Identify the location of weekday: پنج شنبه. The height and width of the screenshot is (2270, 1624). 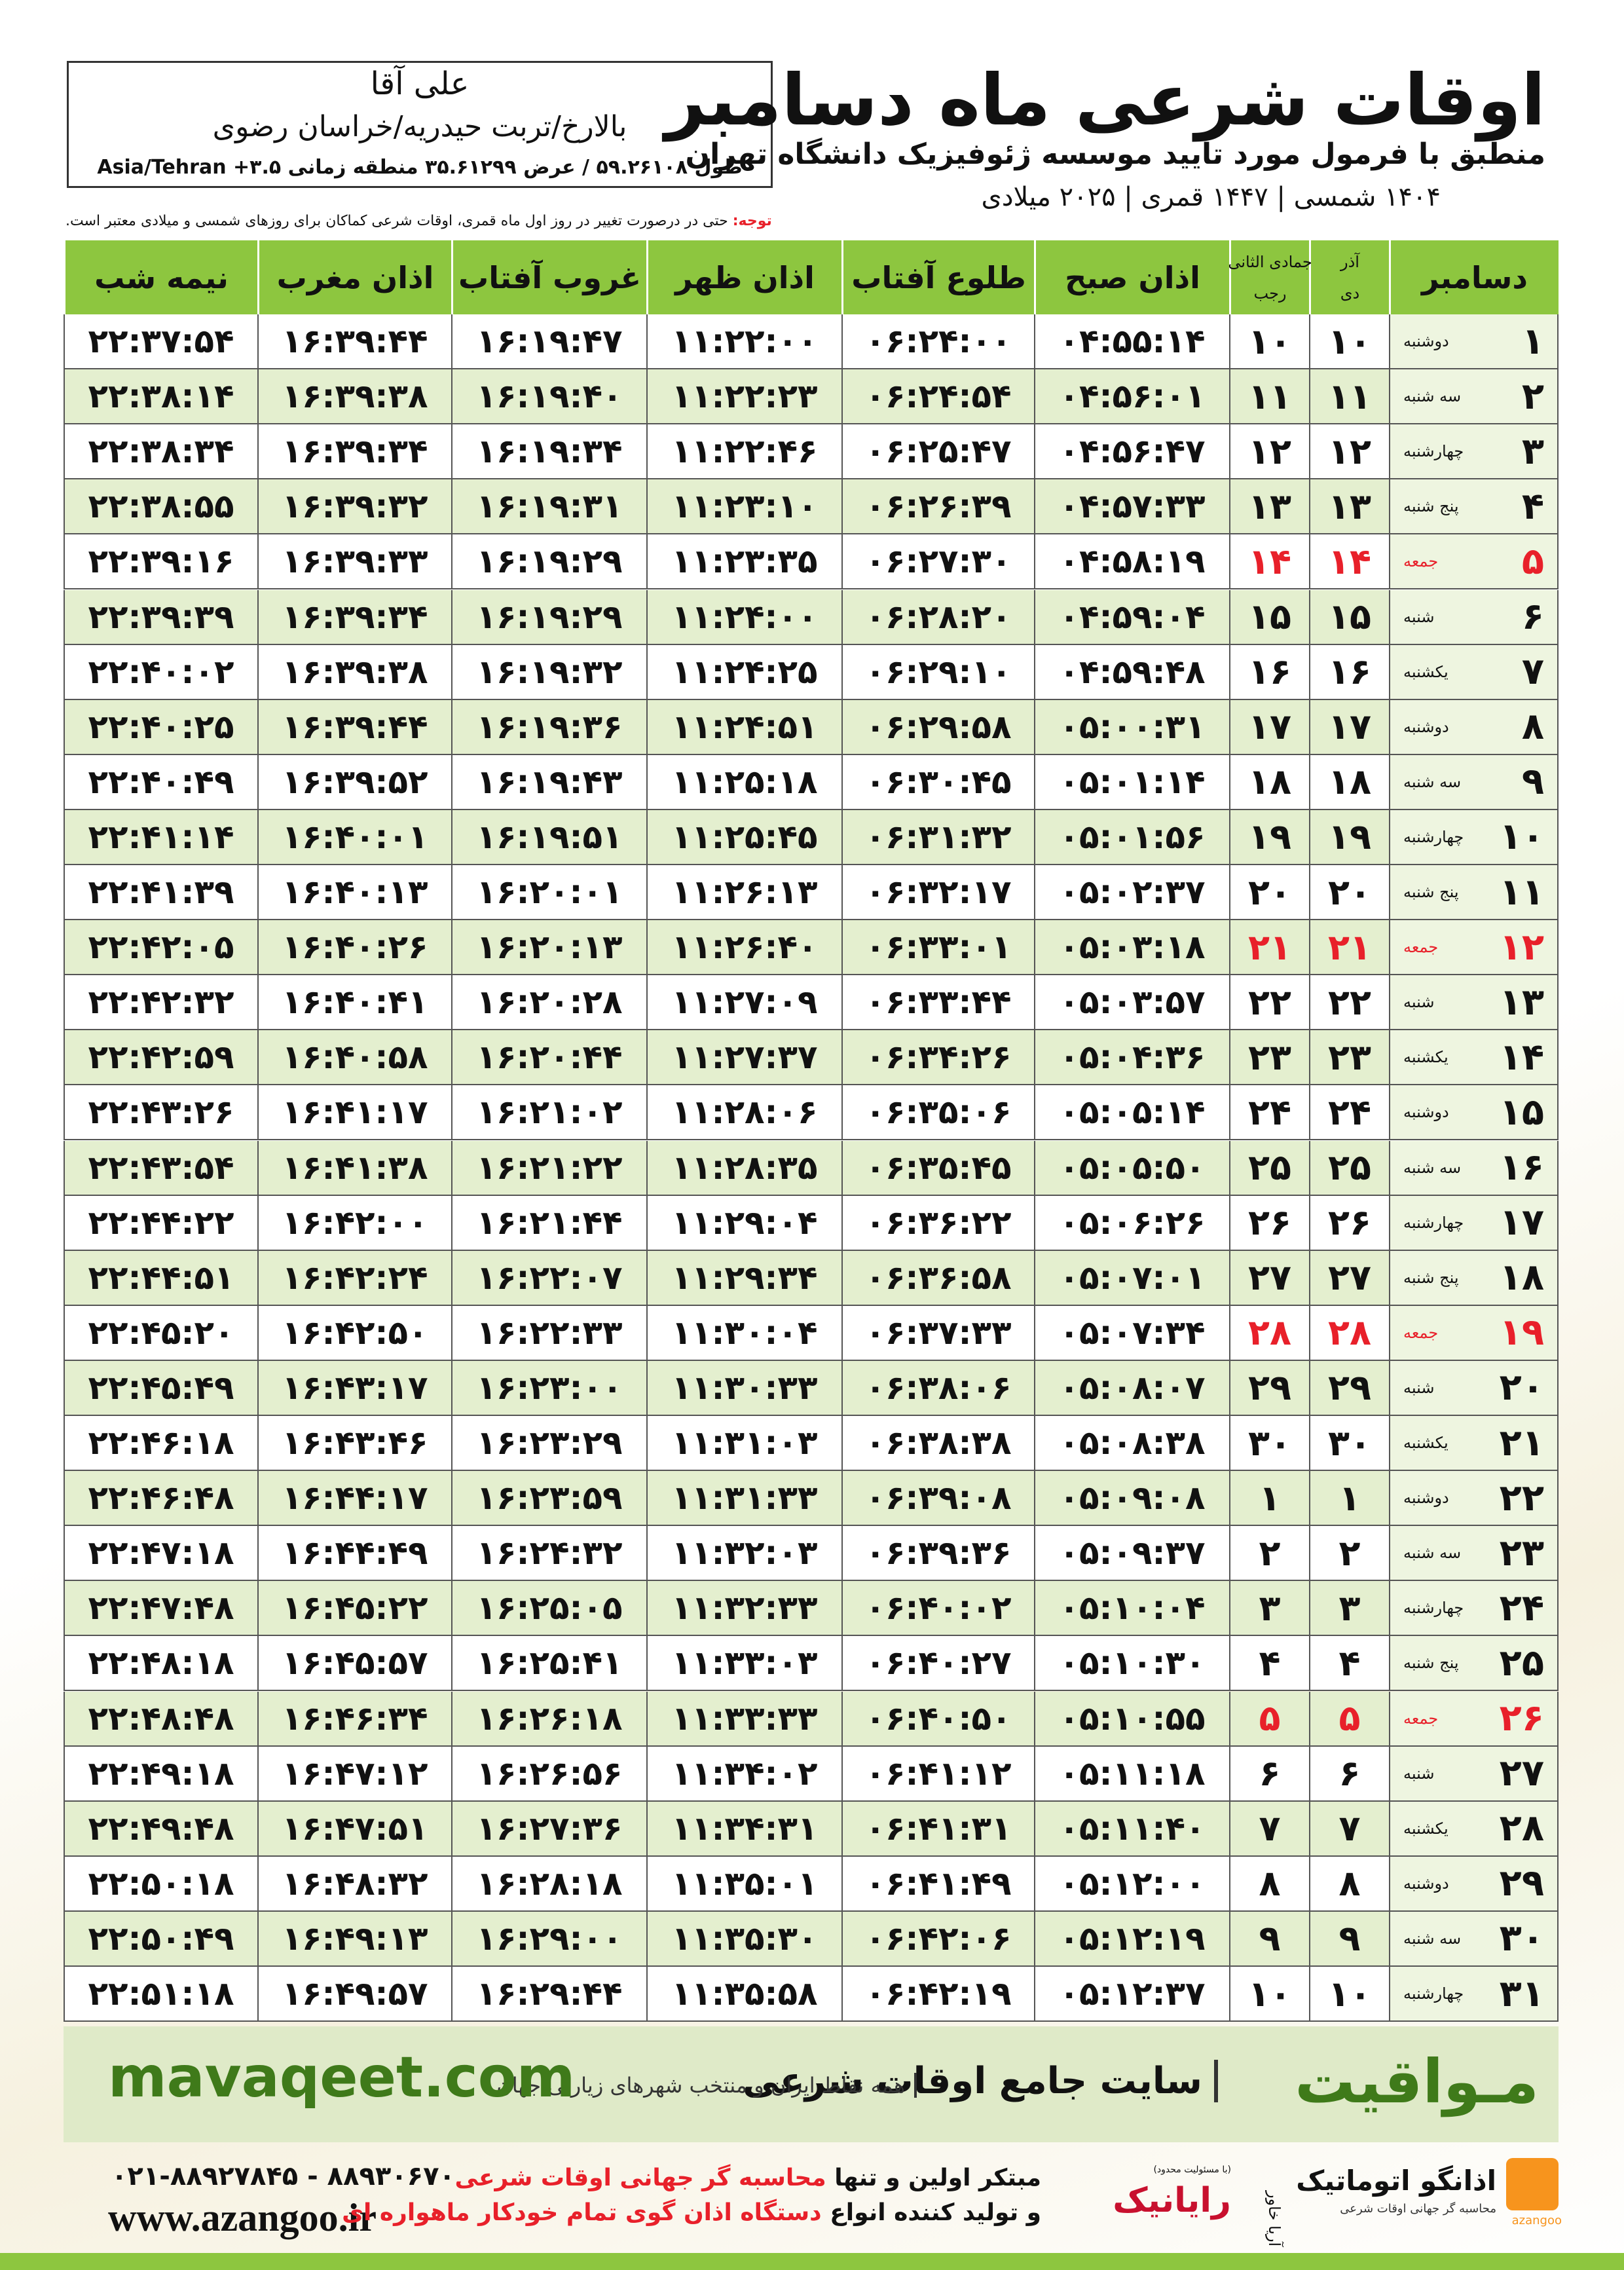
(1431, 892).